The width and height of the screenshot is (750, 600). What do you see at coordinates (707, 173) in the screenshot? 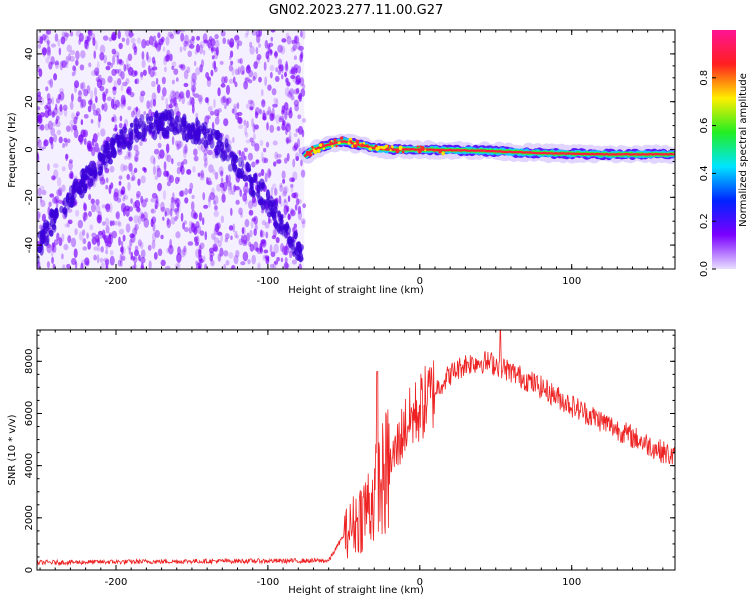
I see `colorbar-ticks: 0.0 0.2 0.4 0.6 0.8` at bounding box center [707, 173].